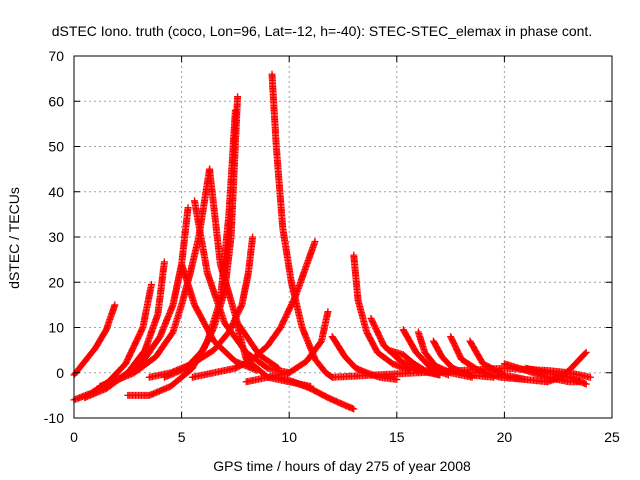 This screenshot has height=480, width=640. Describe the element at coordinates (56, 328) in the screenshot. I see `y-tick-label: 10` at that location.